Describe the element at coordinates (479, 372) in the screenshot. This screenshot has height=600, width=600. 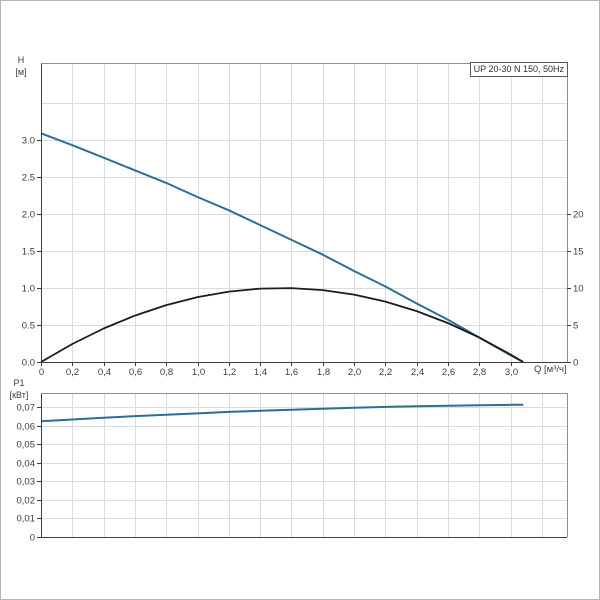
I see `hq-x-tick: 2,8` at that location.